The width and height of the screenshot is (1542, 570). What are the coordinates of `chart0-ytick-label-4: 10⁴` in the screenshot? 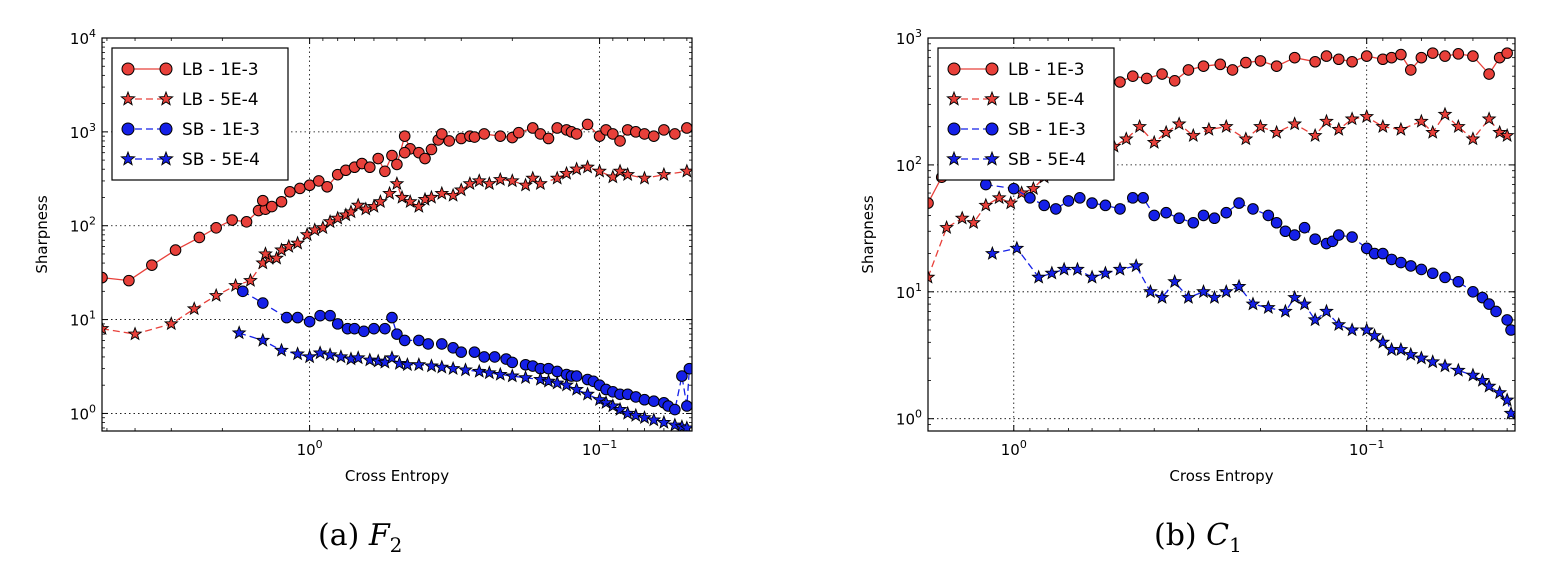 It's located at (83, 37).